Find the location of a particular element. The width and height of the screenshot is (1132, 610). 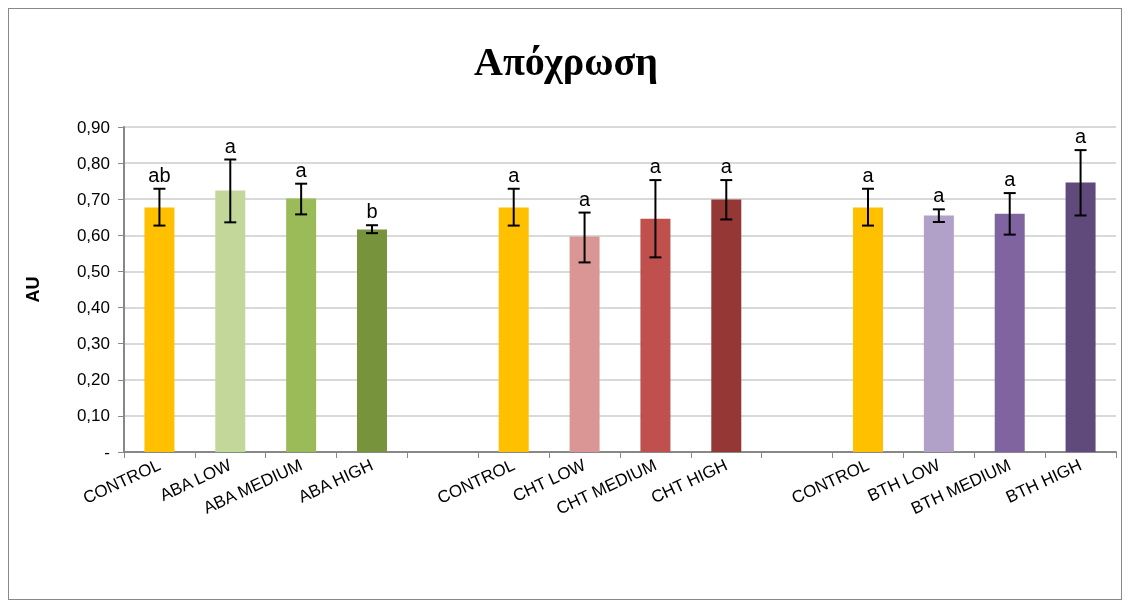

y-tick-label: 0,40 is located at coordinates (93, 308).